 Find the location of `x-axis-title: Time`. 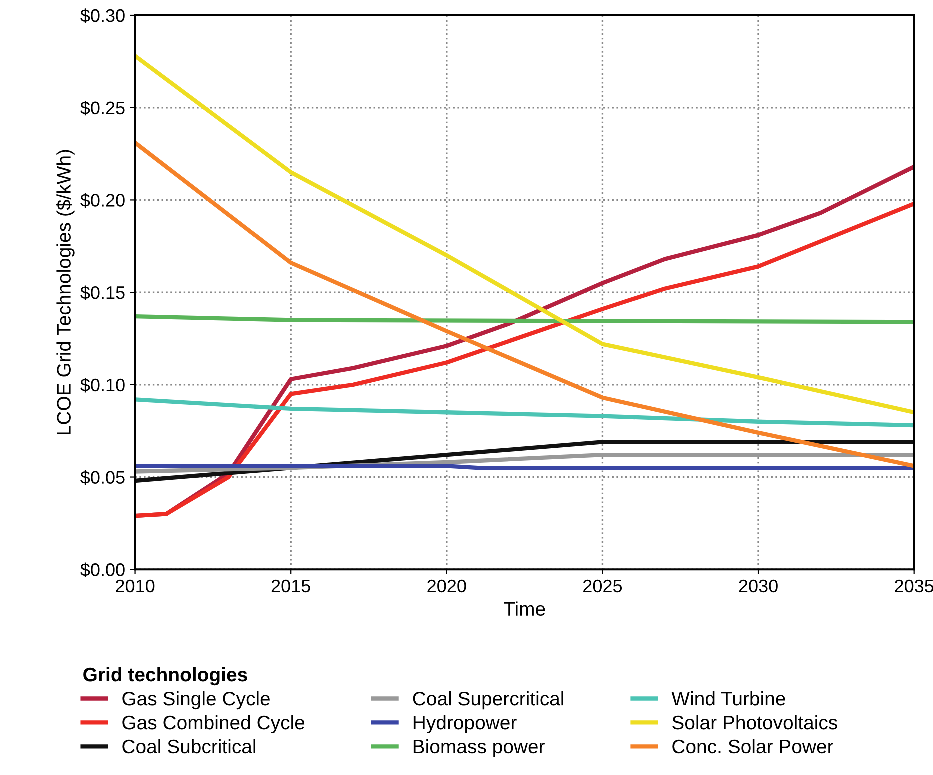

x-axis-title: Time is located at coordinates (525, 609).